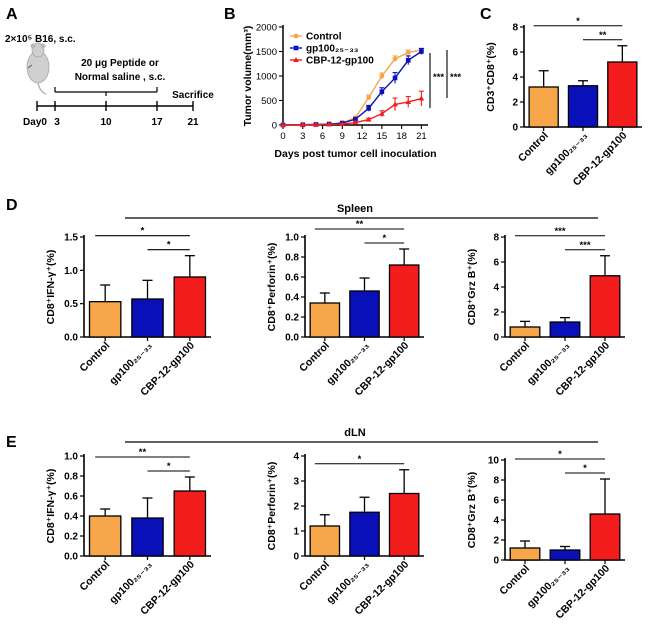 The height and width of the screenshot is (640, 657). I want to click on y-tick-label: 0.2, so click(292, 318).